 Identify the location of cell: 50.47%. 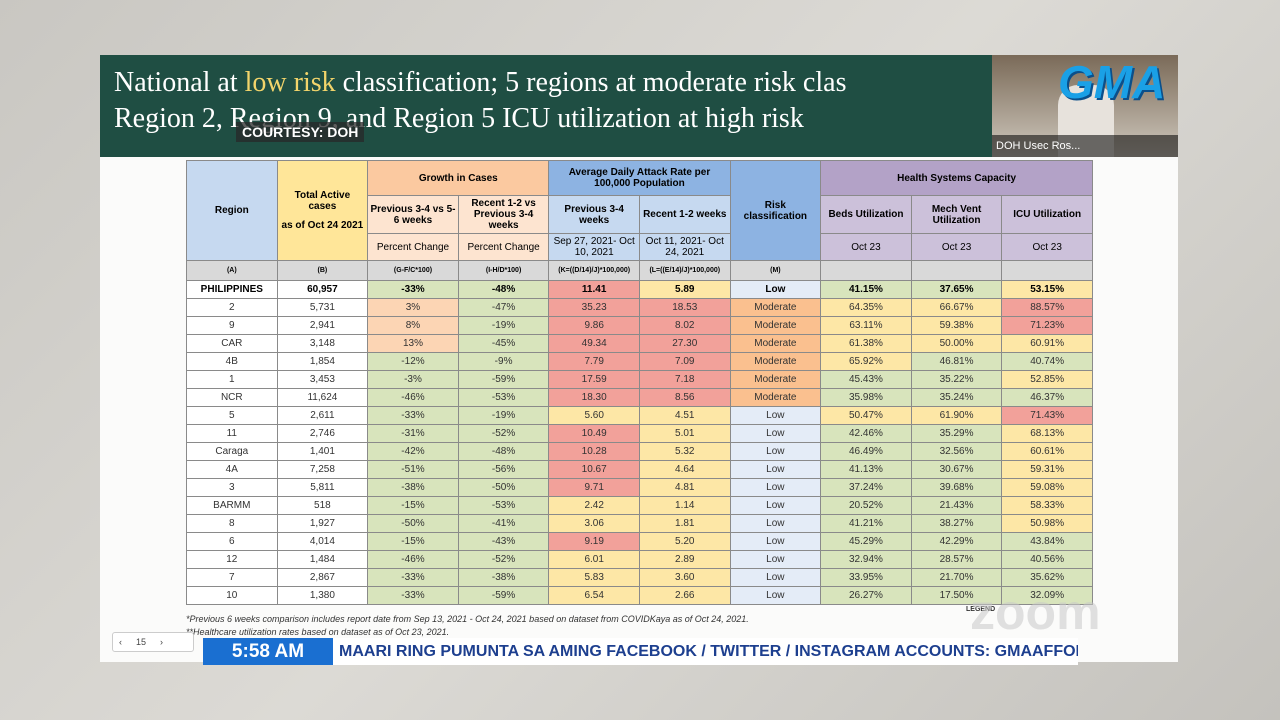
(866, 415).